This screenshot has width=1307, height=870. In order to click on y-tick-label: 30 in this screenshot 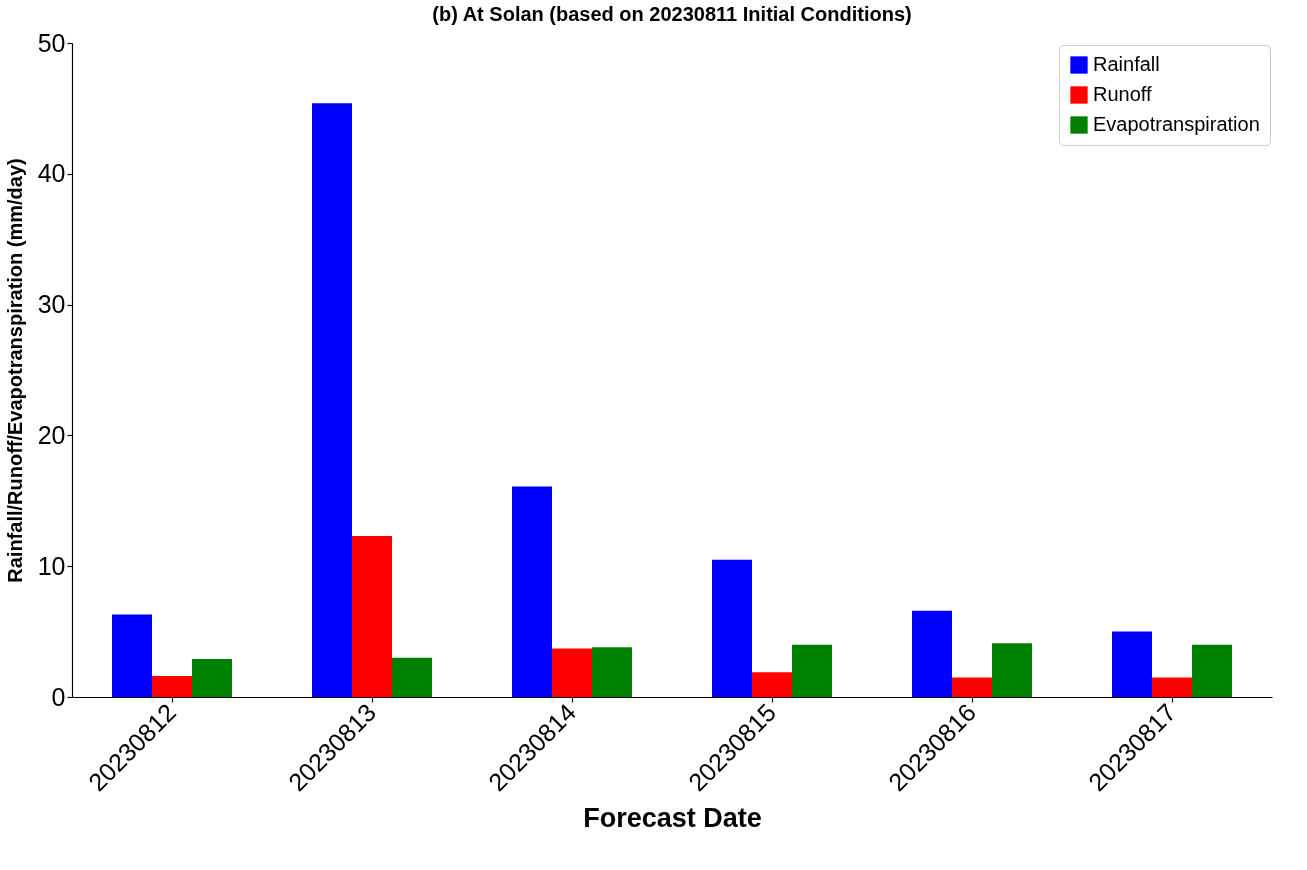, I will do `click(51, 304)`.